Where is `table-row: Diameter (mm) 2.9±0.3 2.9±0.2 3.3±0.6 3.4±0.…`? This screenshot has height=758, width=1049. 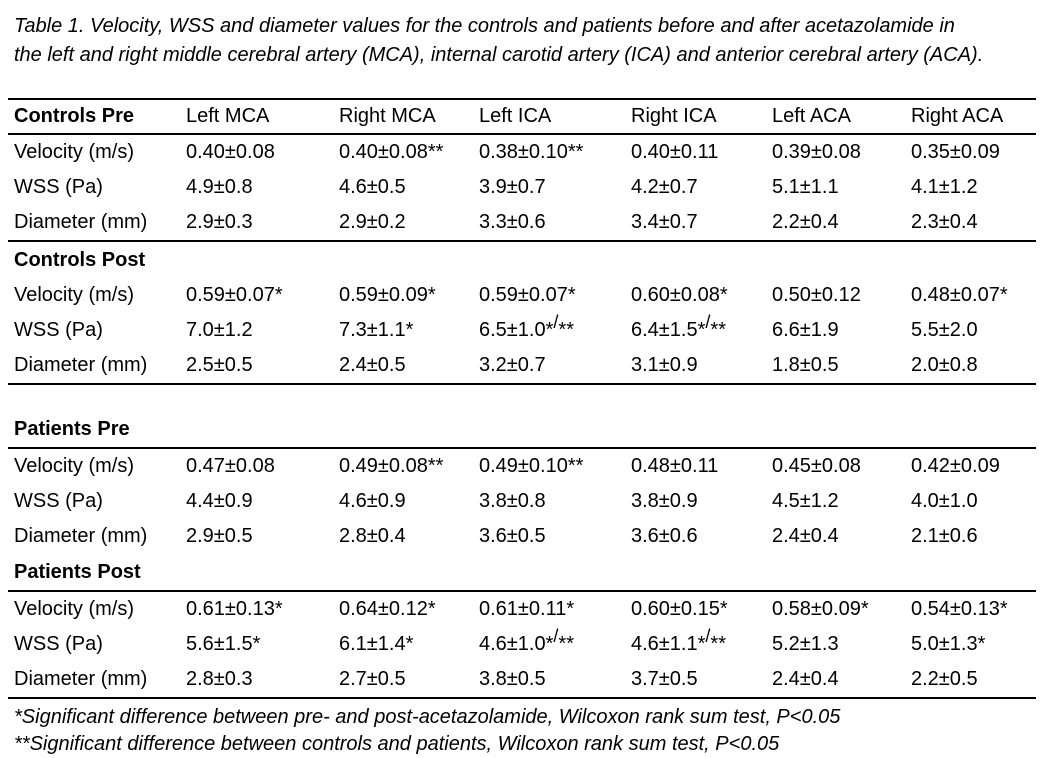
table-row: Diameter (mm) 2.9±0.3 2.9±0.2 3.3±0.6 3.4±0.… is located at coordinates (522, 223).